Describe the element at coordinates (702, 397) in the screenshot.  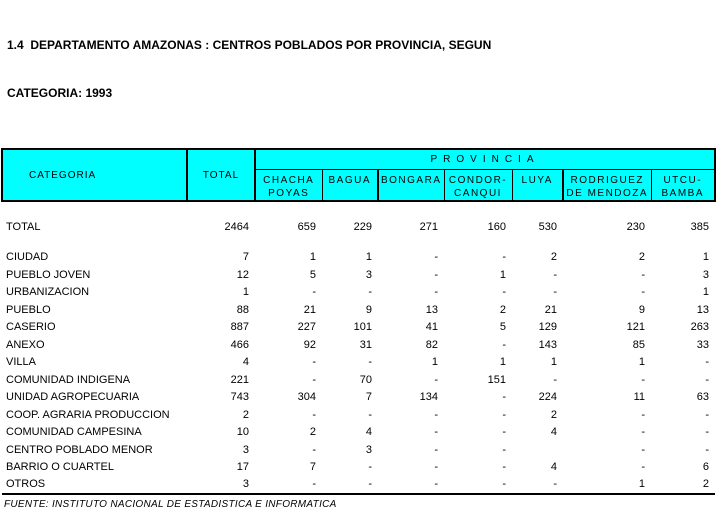
I see `cell-value: 63` at that location.